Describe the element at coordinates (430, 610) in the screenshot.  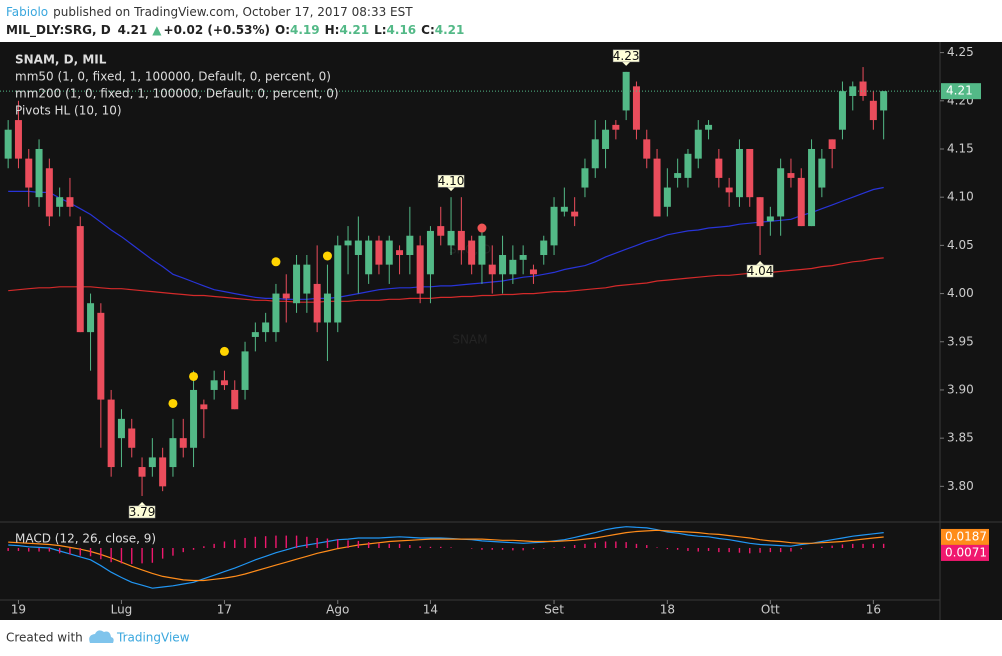
I see `x-tick-label: 14` at that location.